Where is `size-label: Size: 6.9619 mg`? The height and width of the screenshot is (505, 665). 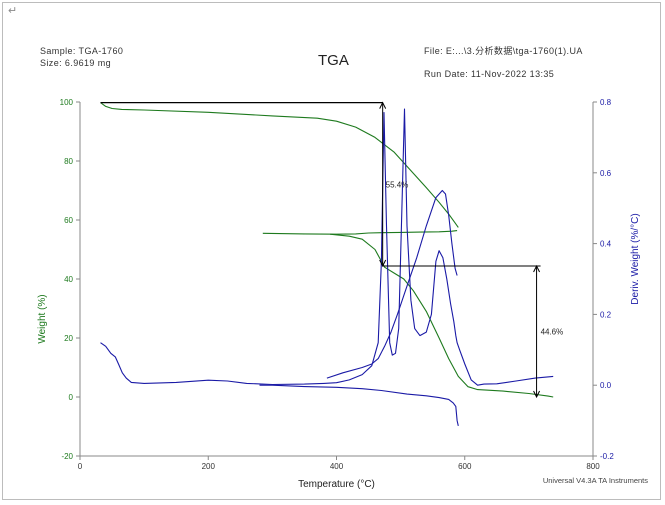 size-label: Size: 6.9619 mg is located at coordinates (76, 63).